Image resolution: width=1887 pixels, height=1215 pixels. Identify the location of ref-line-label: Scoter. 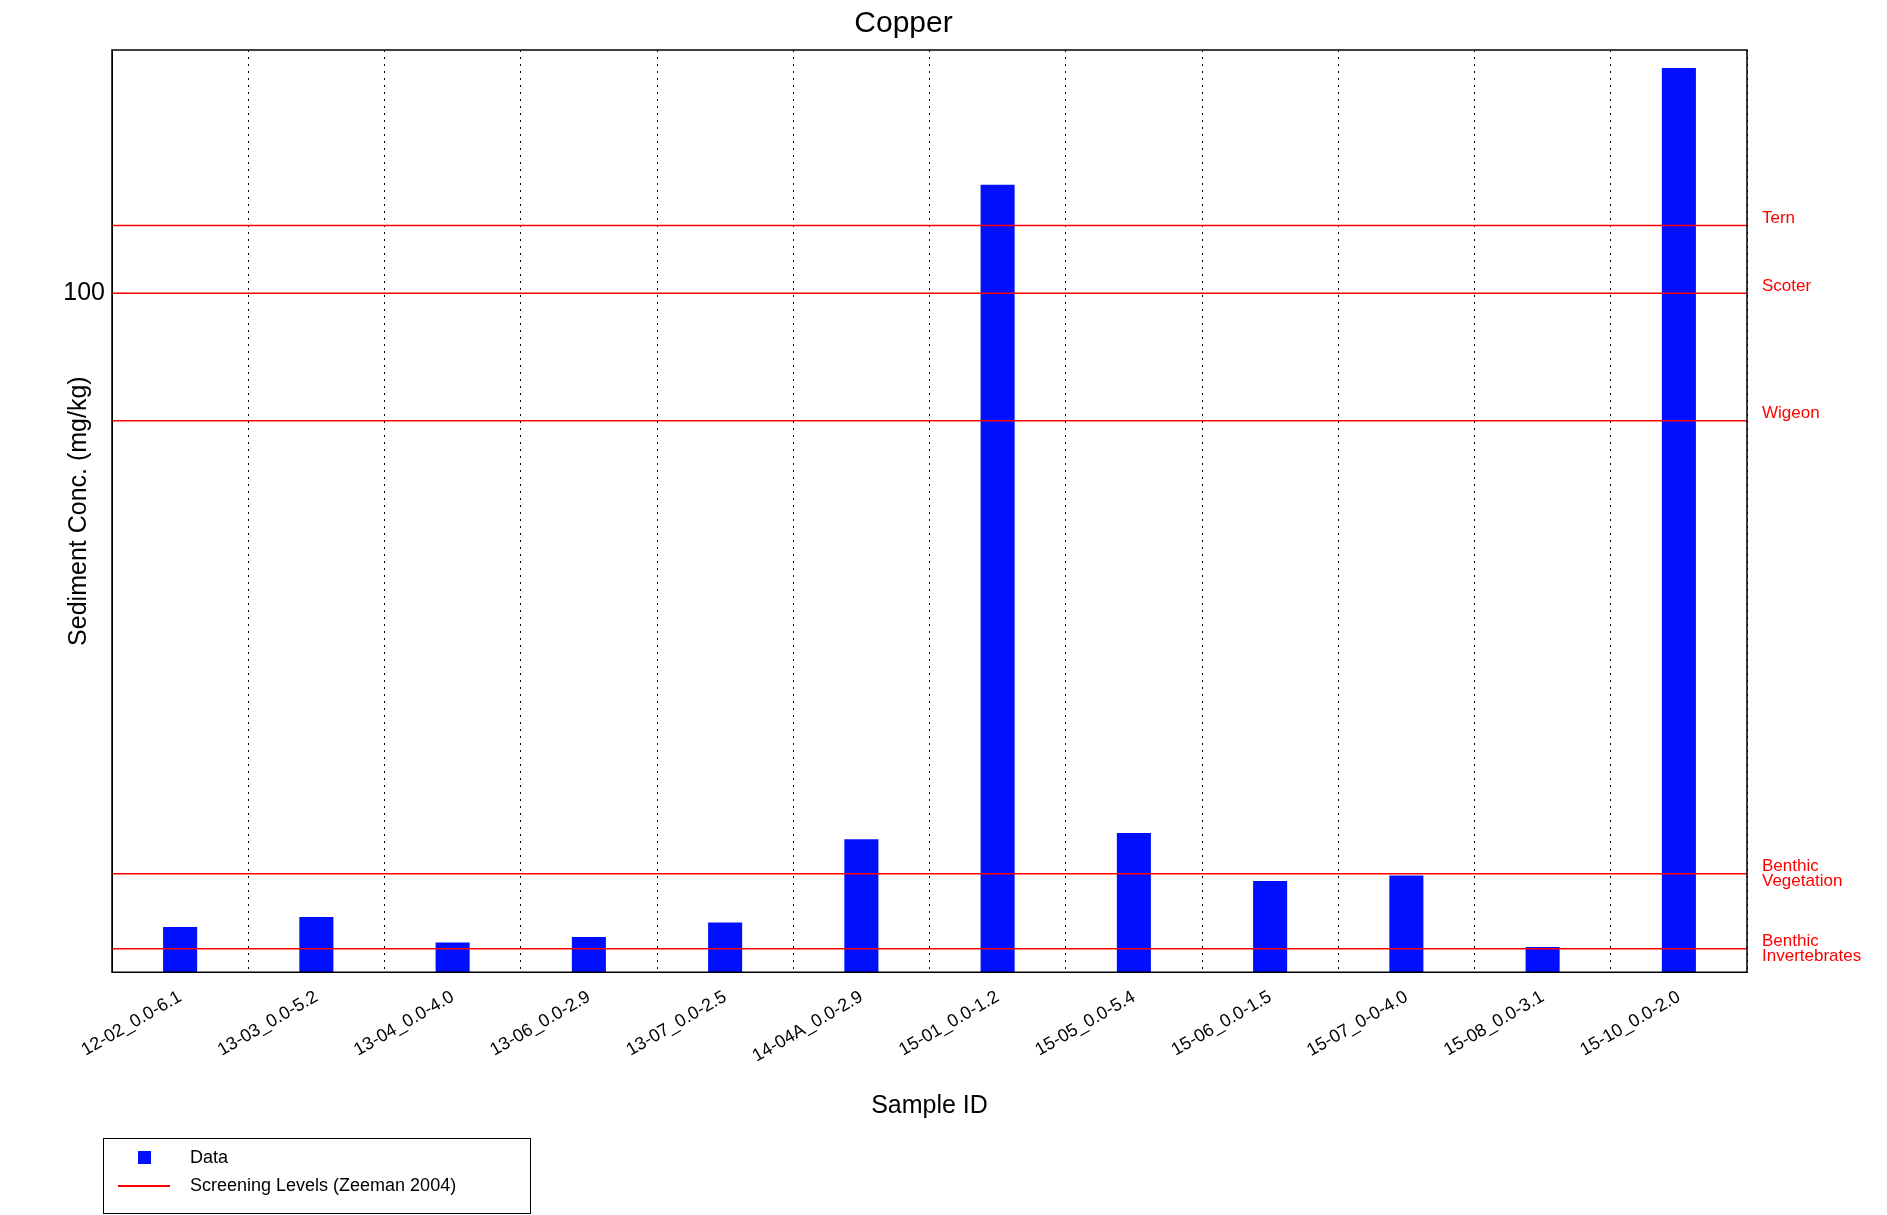
(1787, 285).